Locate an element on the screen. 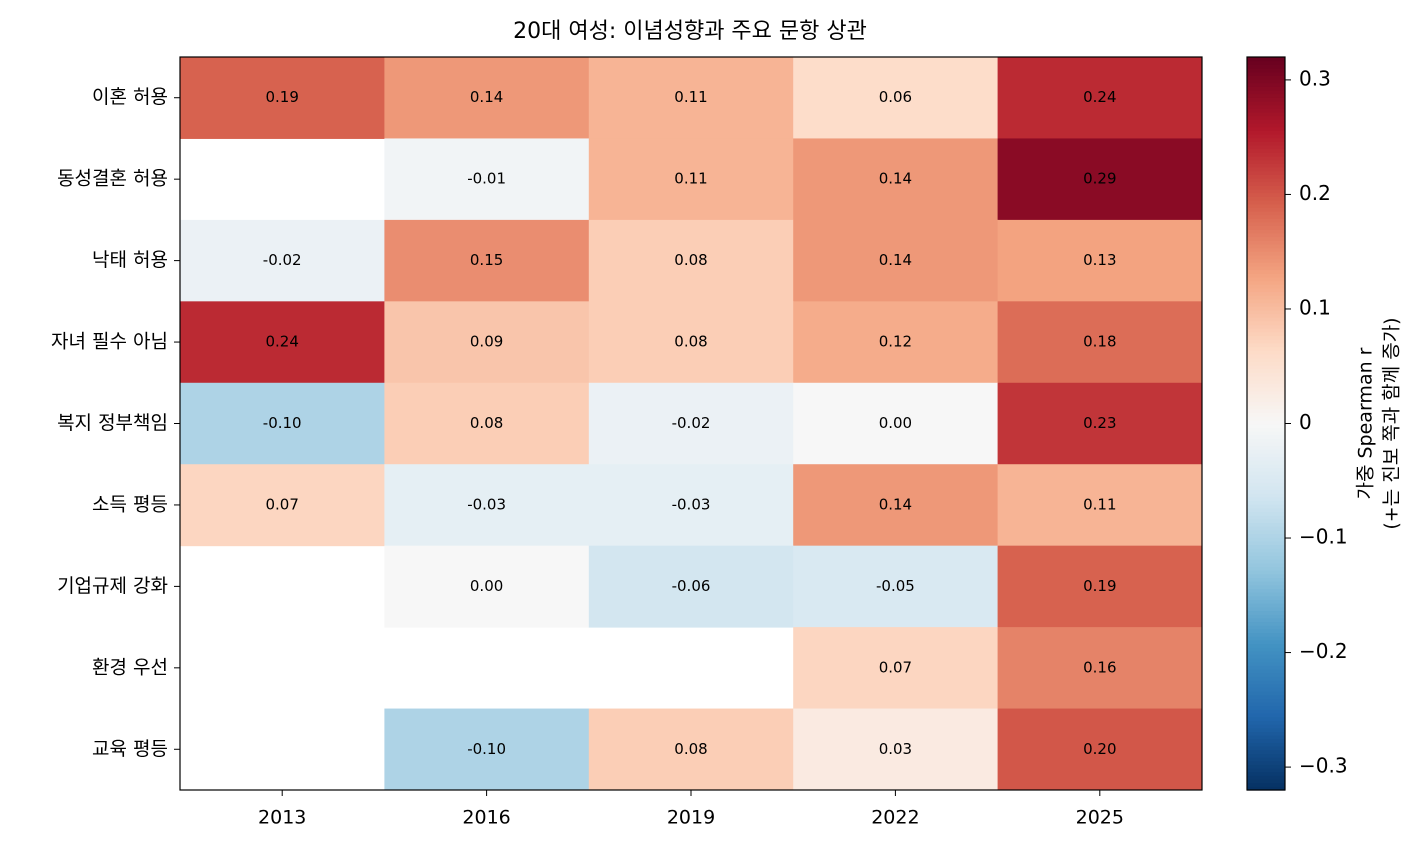  cell-label: 0.13 is located at coordinates (1099, 260).